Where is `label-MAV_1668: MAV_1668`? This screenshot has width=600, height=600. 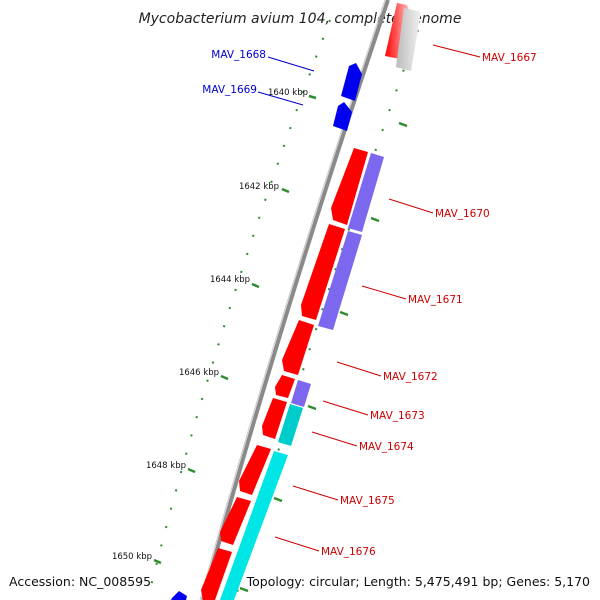 label-MAV_1668: MAV_1668 is located at coordinates (263, 60).